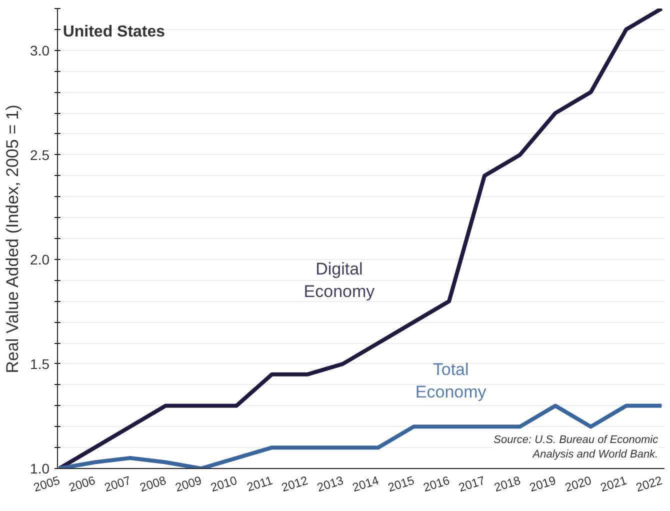  I want to click on x-tick-label: 2015, so click(401, 484).